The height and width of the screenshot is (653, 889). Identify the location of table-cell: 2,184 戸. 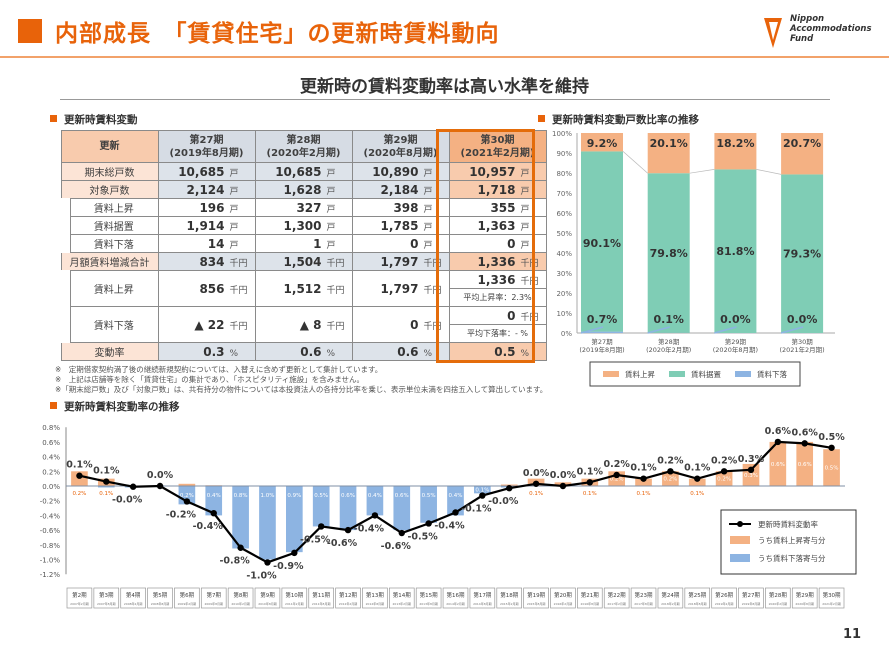
(400, 189).